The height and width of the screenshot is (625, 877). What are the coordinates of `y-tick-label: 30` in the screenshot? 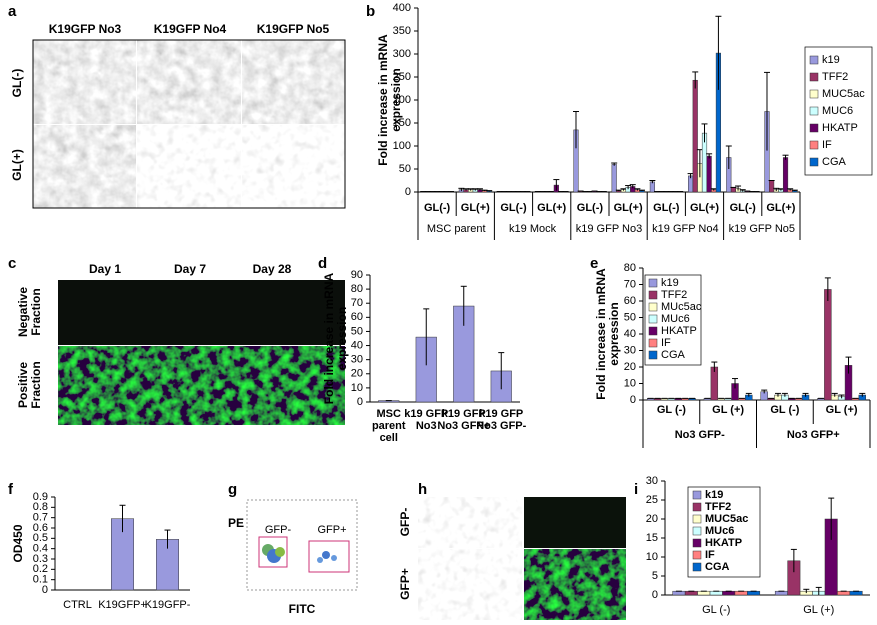 It's located at (357, 360).